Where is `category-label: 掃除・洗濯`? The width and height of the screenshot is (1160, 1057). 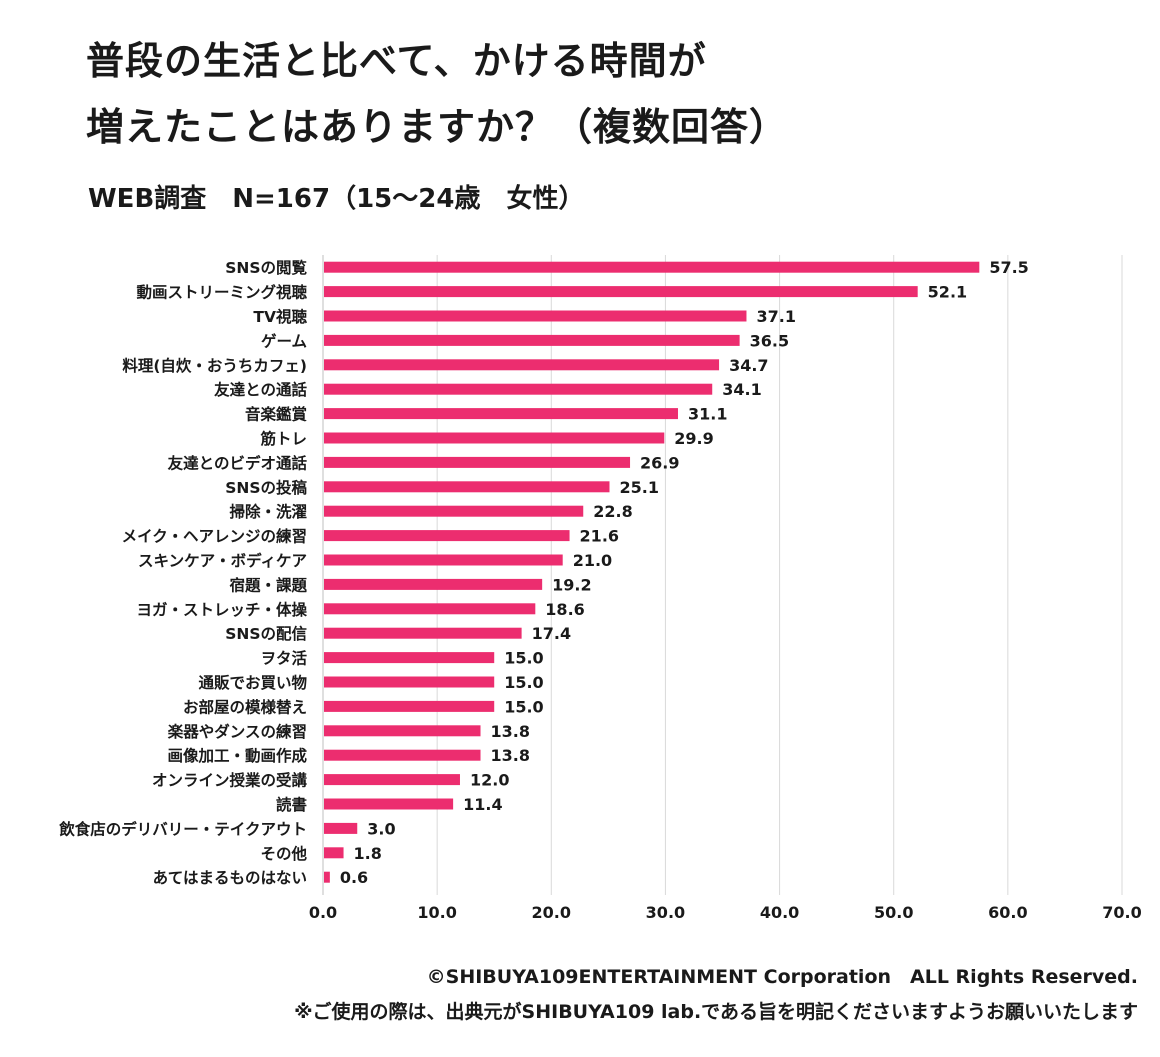 category-label: 掃除・洗濯 is located at coordinates (268, 511).